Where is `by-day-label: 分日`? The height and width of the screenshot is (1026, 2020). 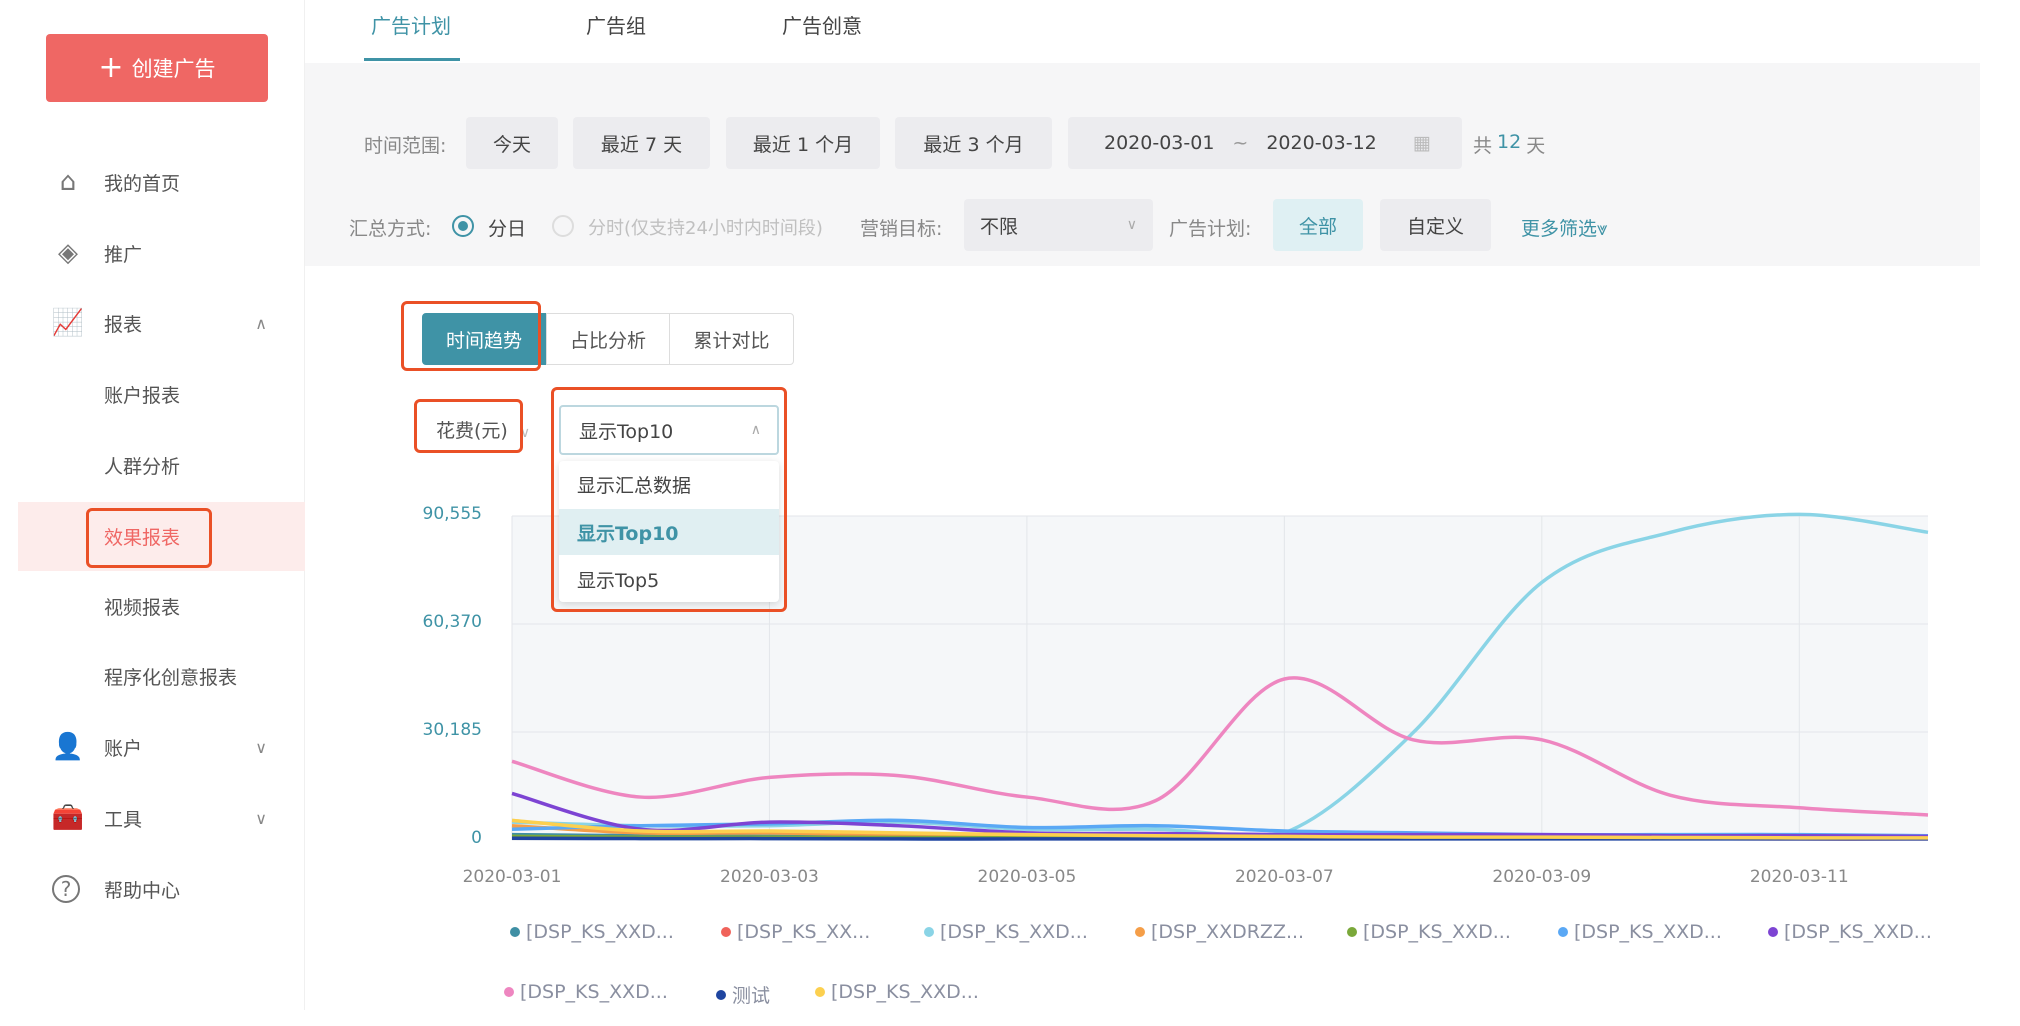 by-day-label: 分日 is located at coordinates (507, 229).